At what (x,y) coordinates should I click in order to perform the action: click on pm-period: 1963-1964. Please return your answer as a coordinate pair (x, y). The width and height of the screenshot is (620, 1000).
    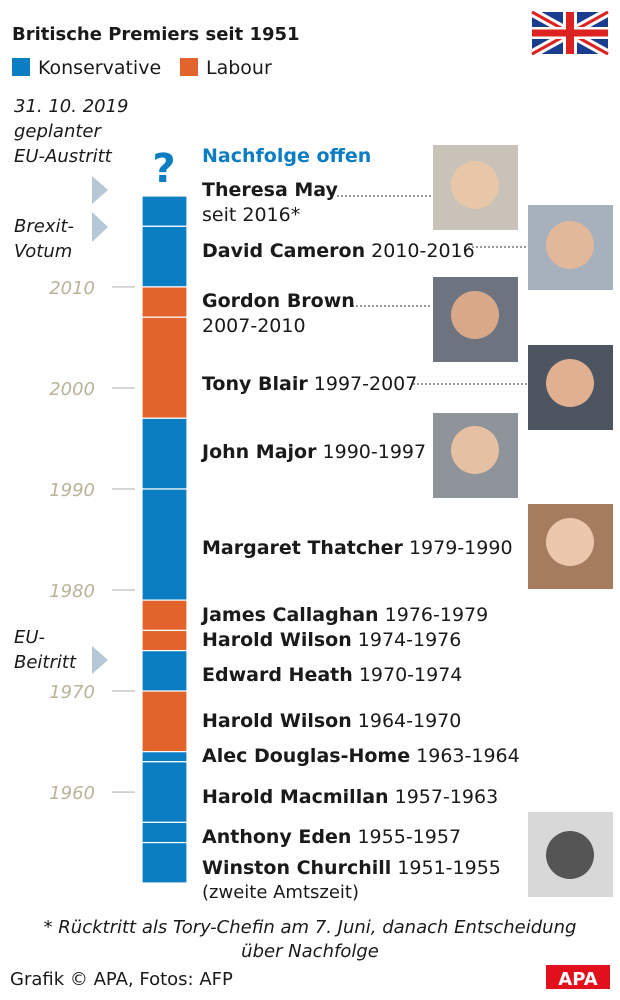
    Looking at the image, I should click on (468, 756).